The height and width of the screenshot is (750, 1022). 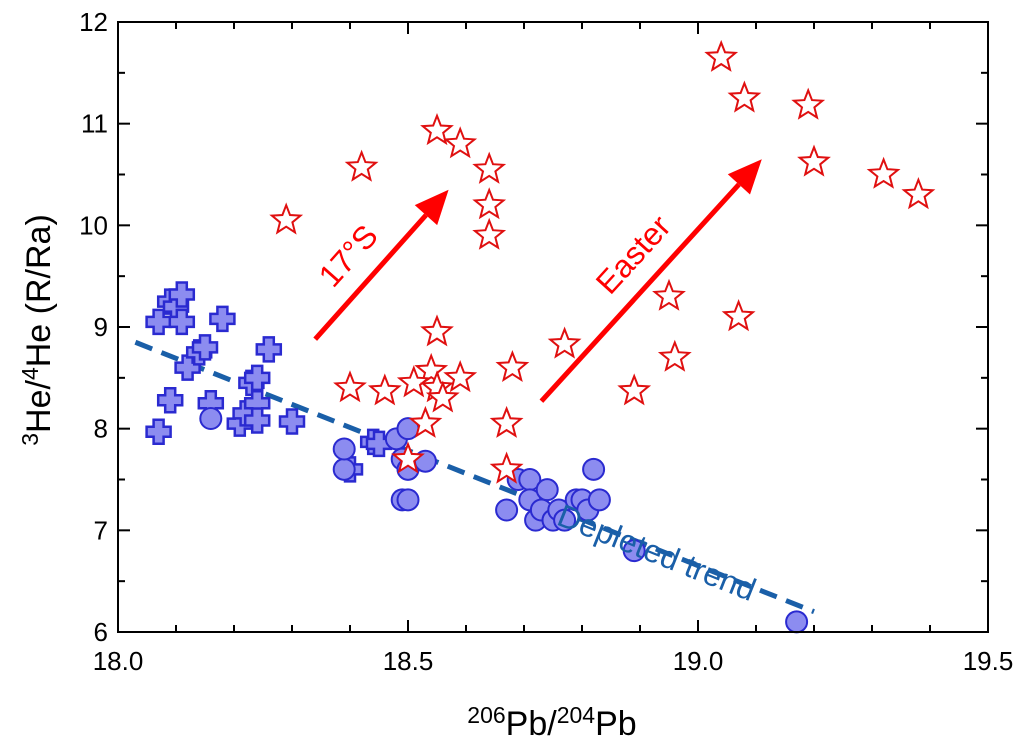 I want to click on x-tick-label: 18.5, so click(x=408, y=661).